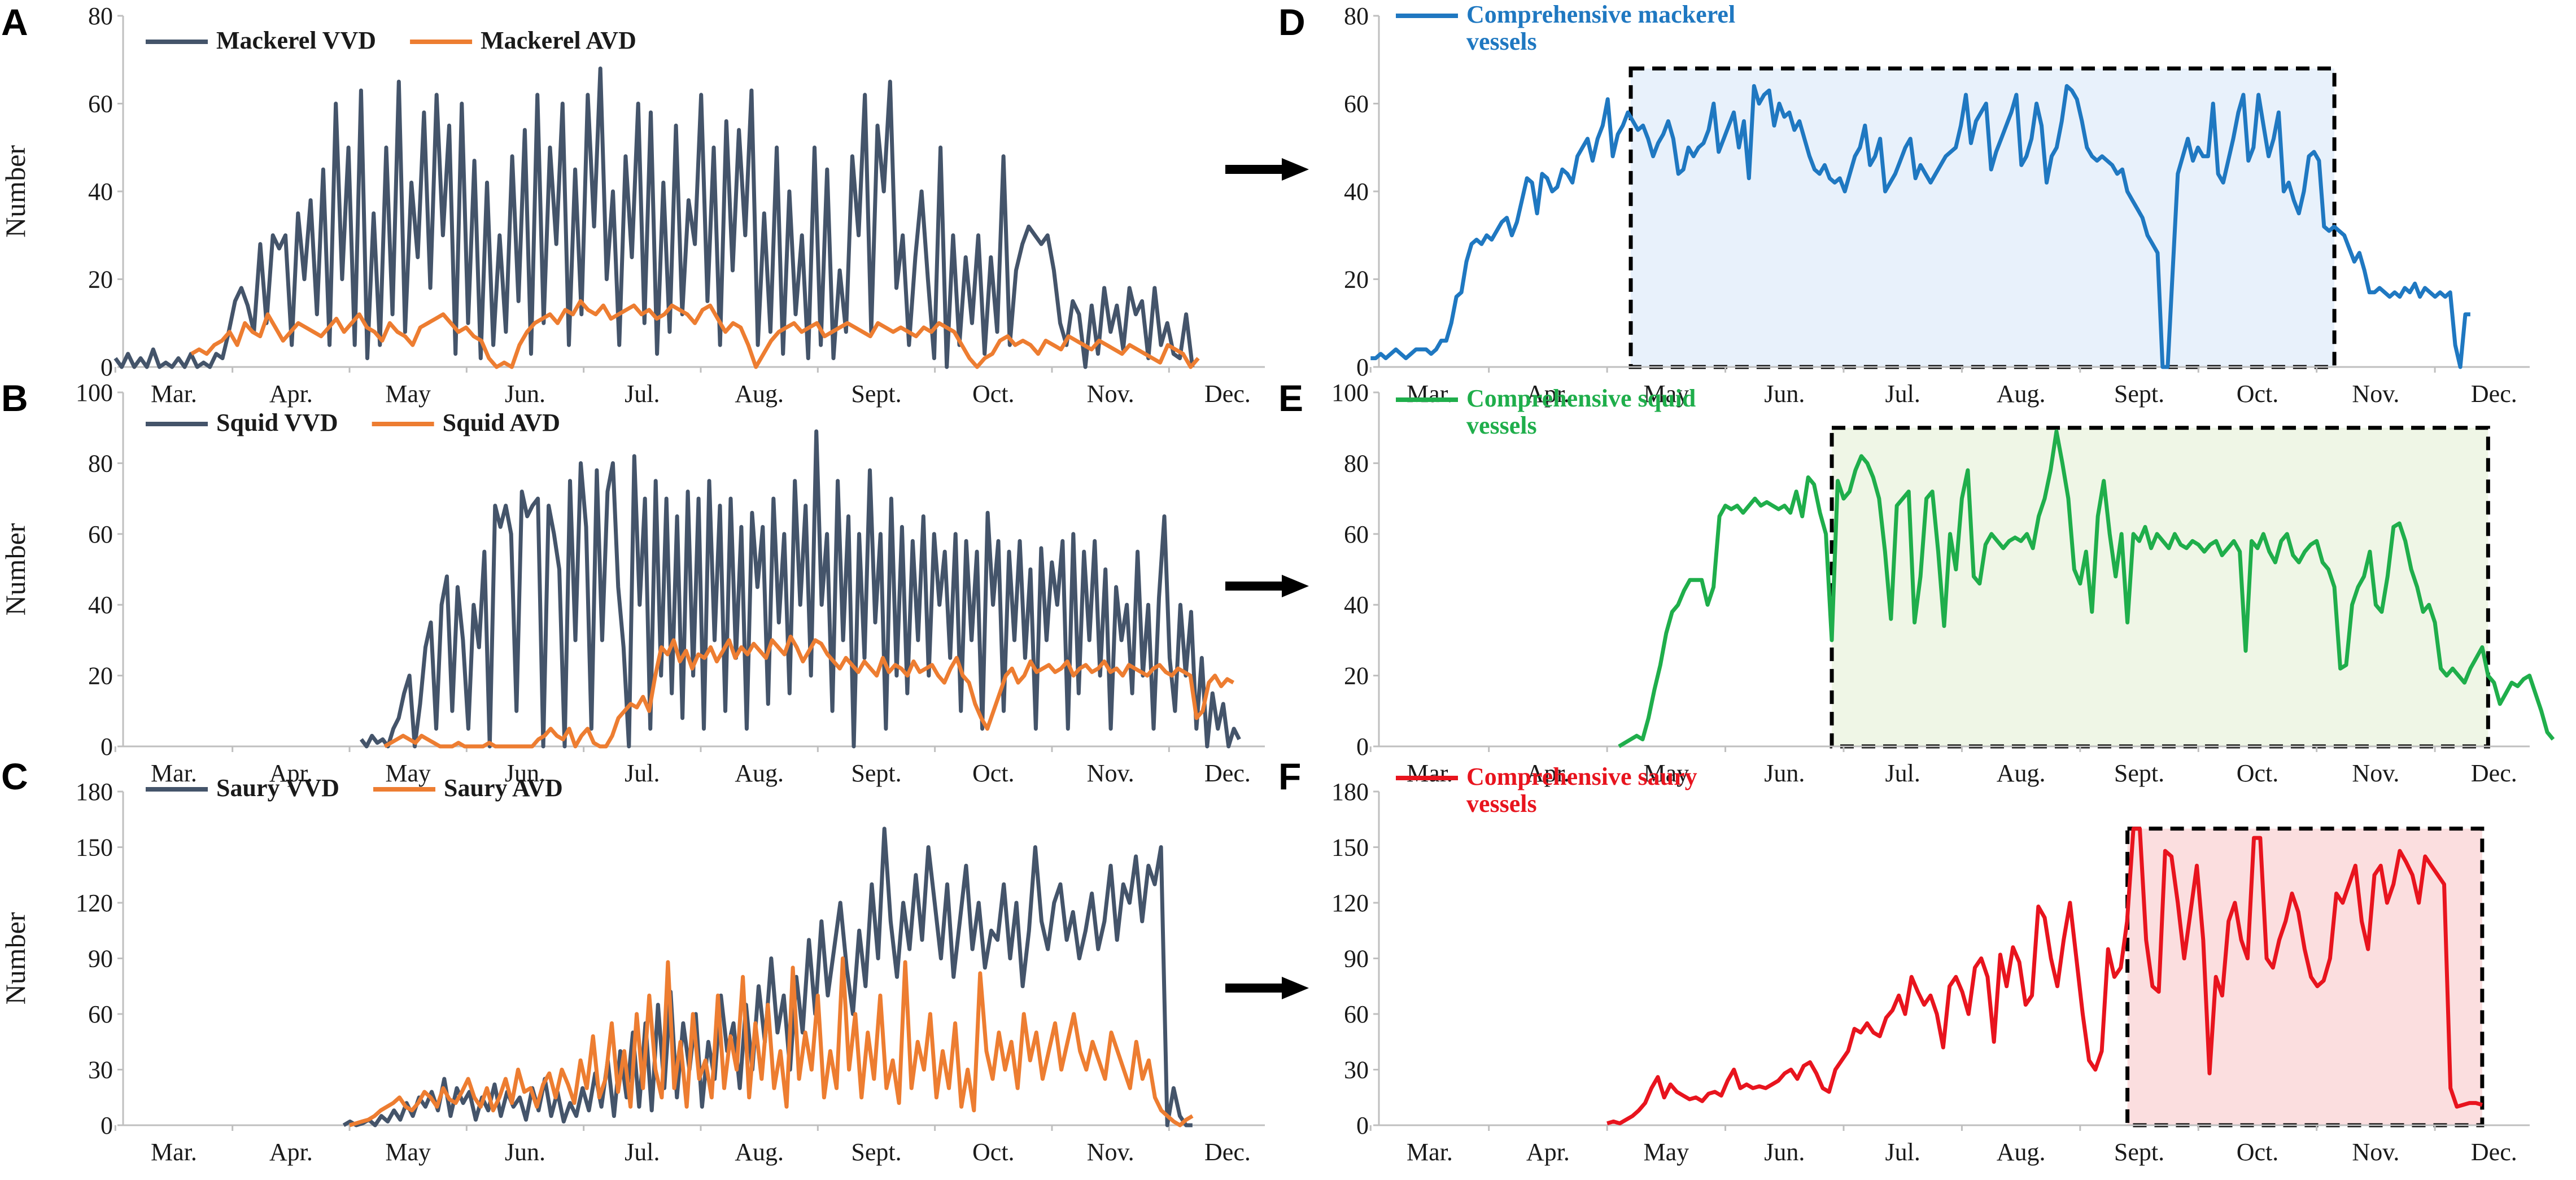 Image resolution: width=2576 pixels, height=1180 pixels. I want to click on panel-label-a: A, so click(15, 22).